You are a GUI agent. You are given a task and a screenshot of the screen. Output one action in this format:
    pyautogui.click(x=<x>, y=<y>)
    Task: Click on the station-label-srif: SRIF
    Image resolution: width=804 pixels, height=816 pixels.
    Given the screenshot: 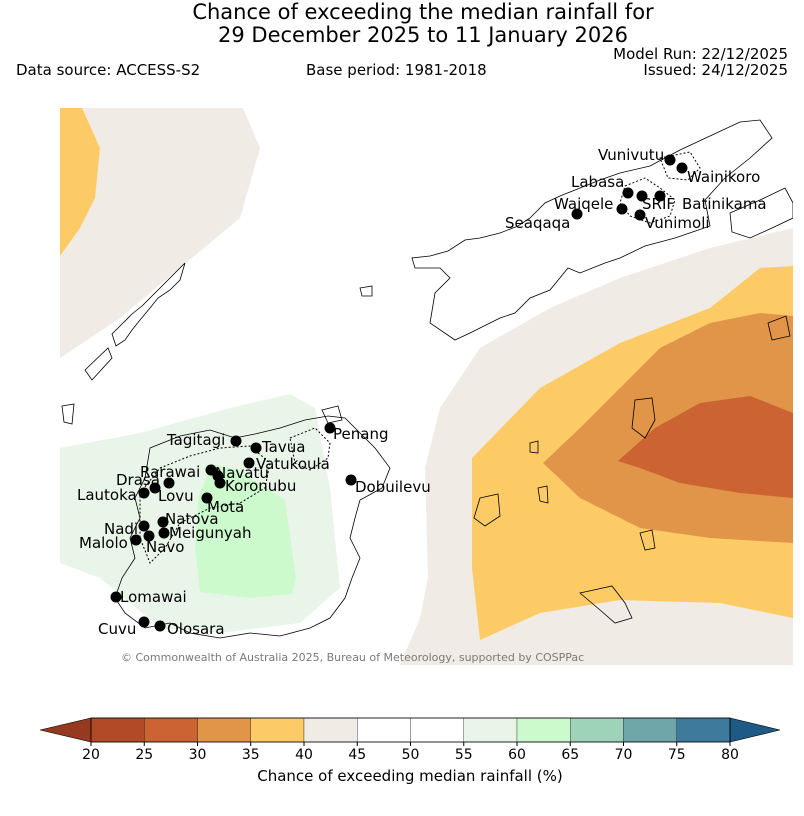 What is the action you would take?
    pyautogui.click(x=658, y=204)
    